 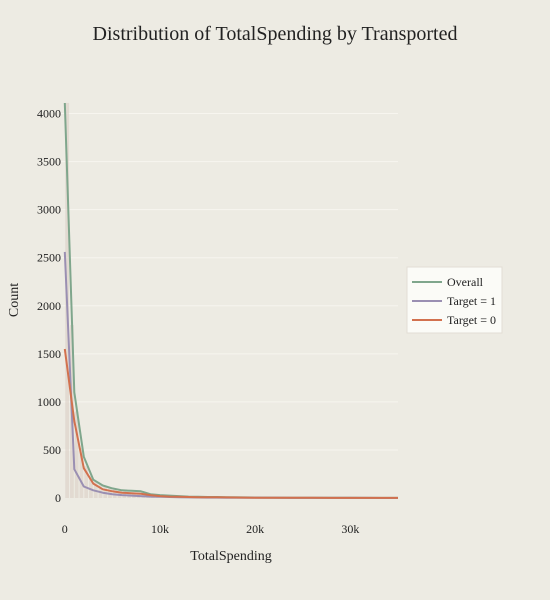 I want to click on y-tick-label: 0, so click(x=58, y=498).